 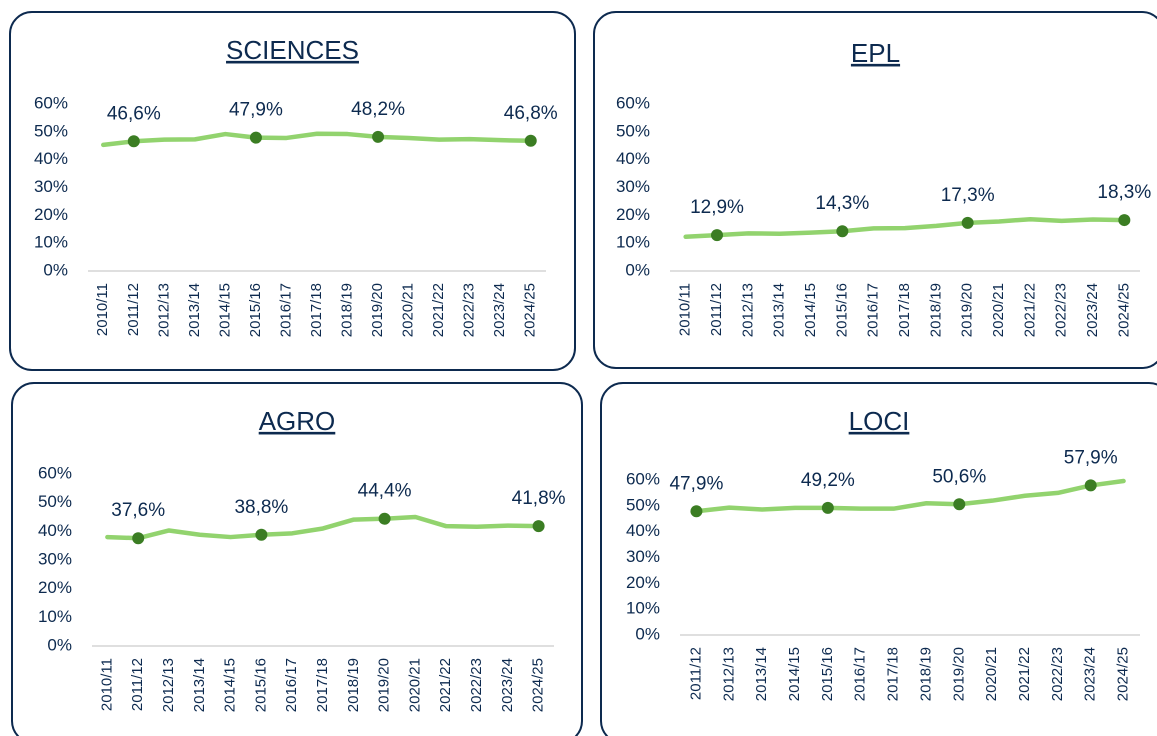 I want to click on data-label: 12,9%, so click(x=717, y=207).